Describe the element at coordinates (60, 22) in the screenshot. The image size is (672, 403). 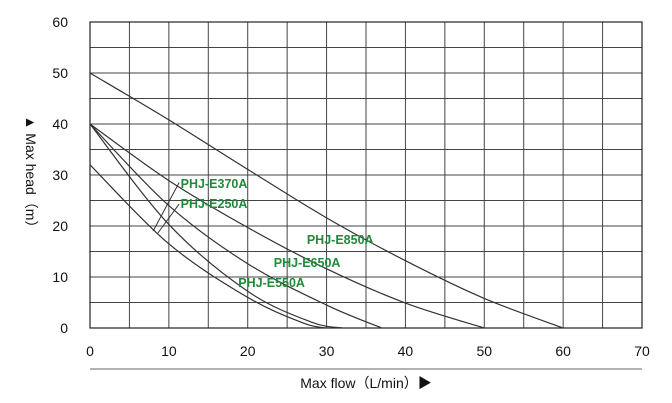
I see `y-tick-label: 60` at that location.